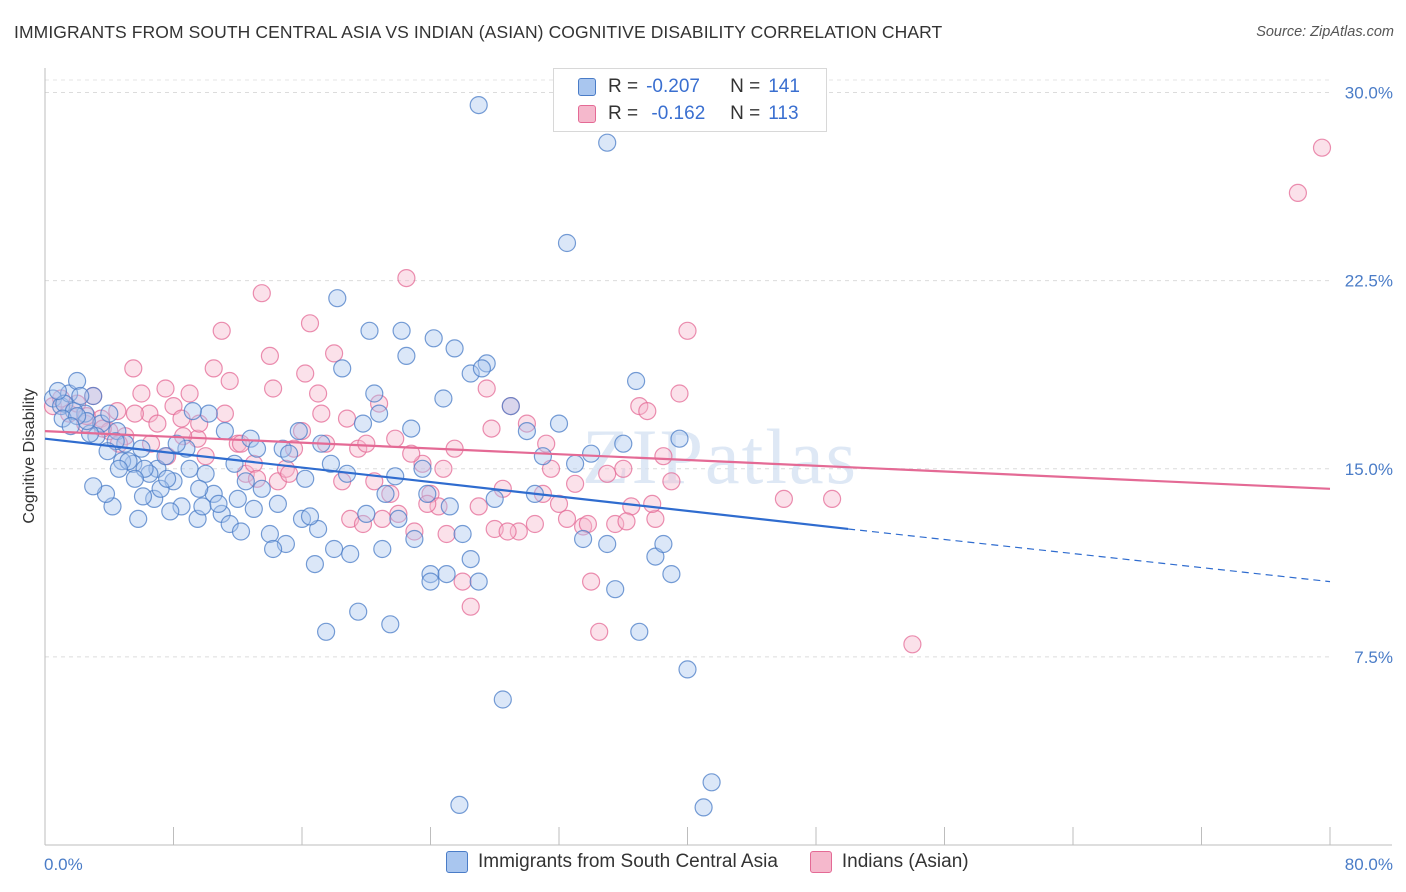  What do you see at coordinates (820, 862) in the screenshot?
I see `legend-swatch-pink` at bounding box center [820, 862].